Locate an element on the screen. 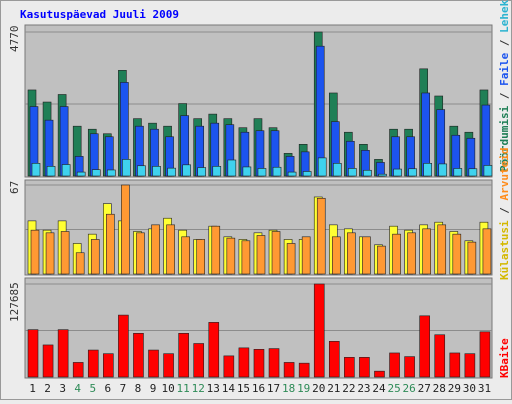  x-tick-label: 12 is located at coordinates (198, 388).